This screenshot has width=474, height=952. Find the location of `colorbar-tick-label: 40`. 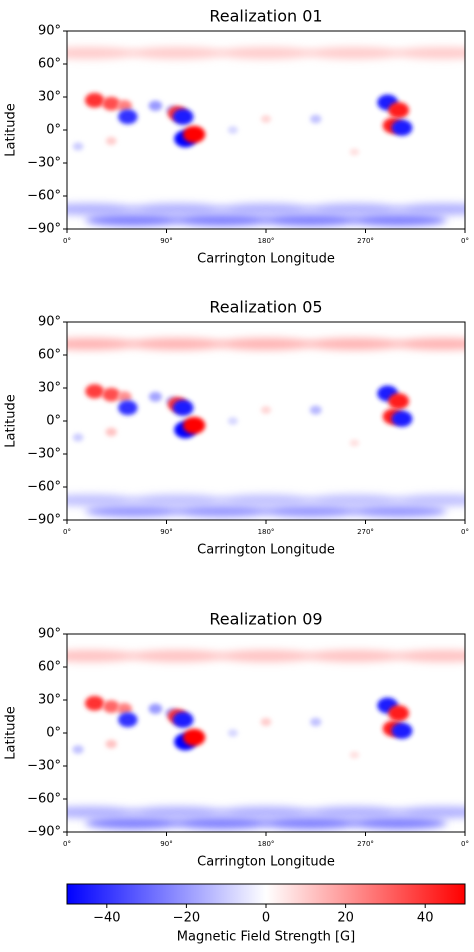

colorbar-tick-label: 40 is located at coordinates (425, 918).